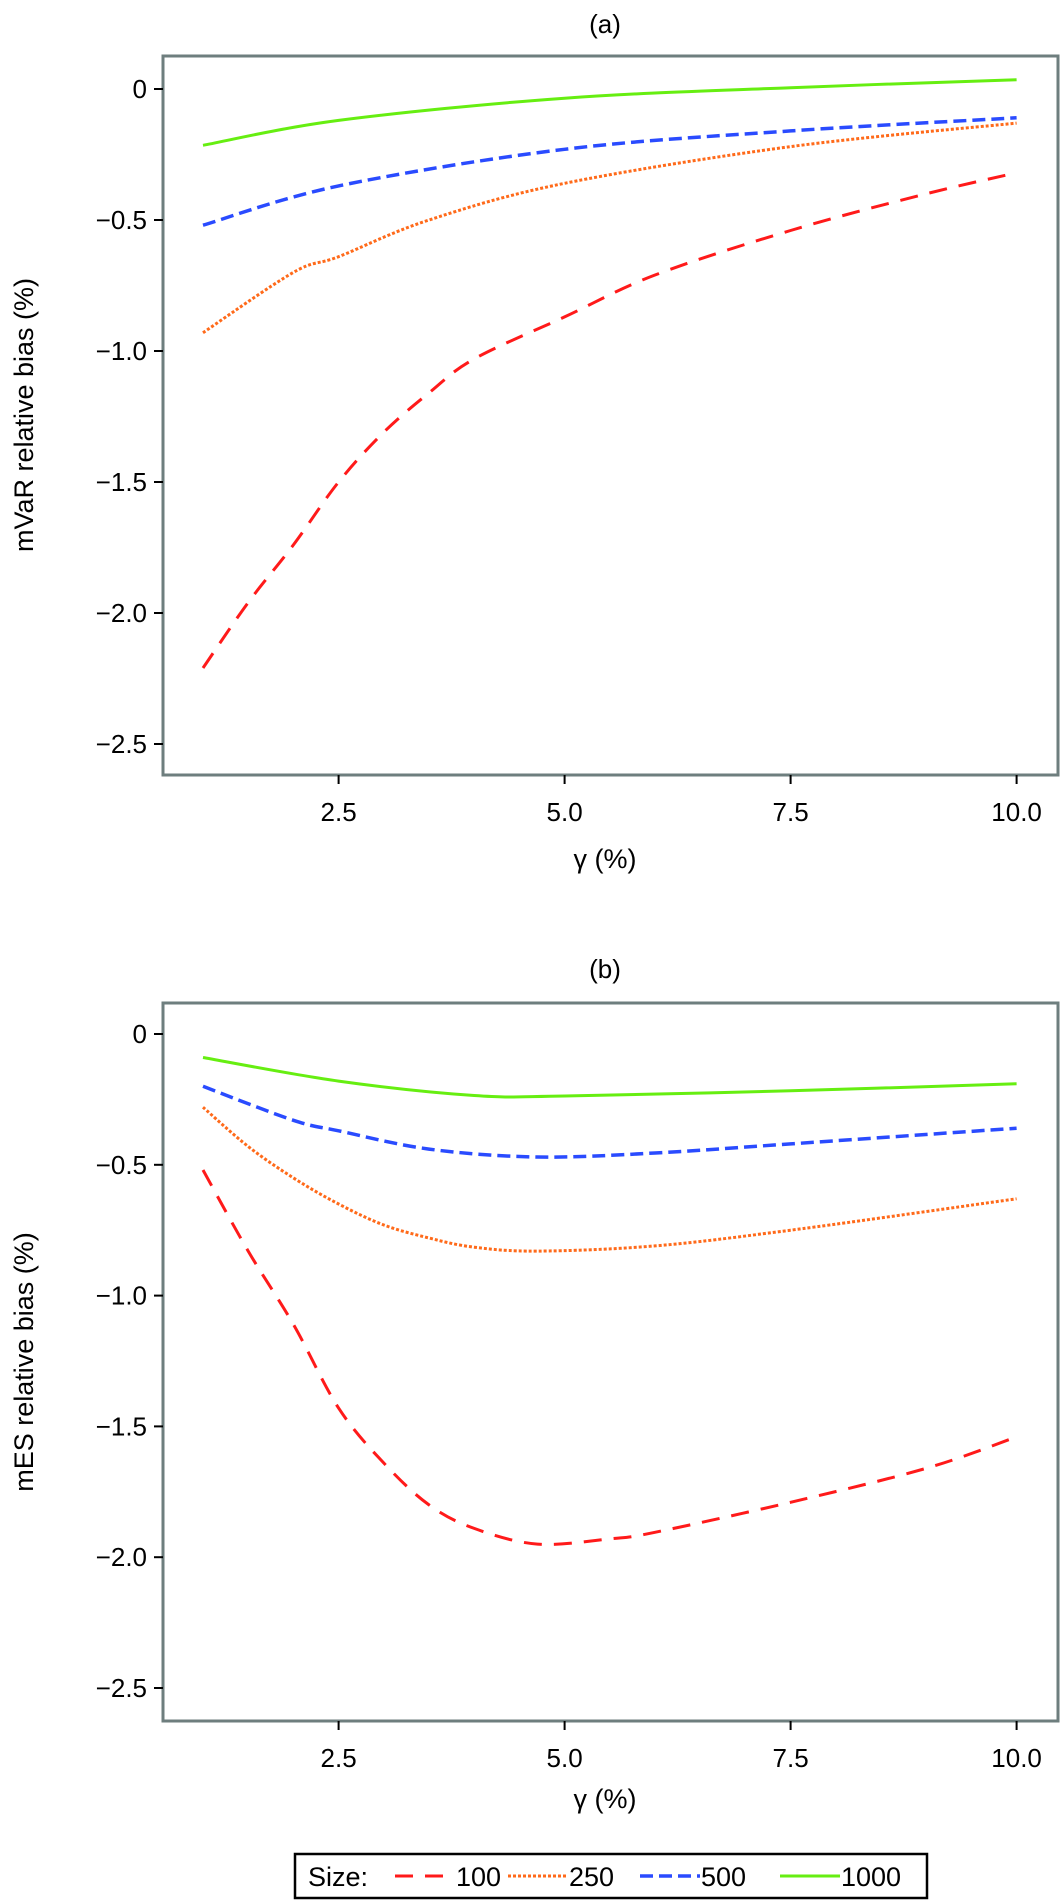  What do you see at coordinates (609, 1077) in the screenshot?
I see `panel-b-series-1000-line` at bounding box center [609, 1077].